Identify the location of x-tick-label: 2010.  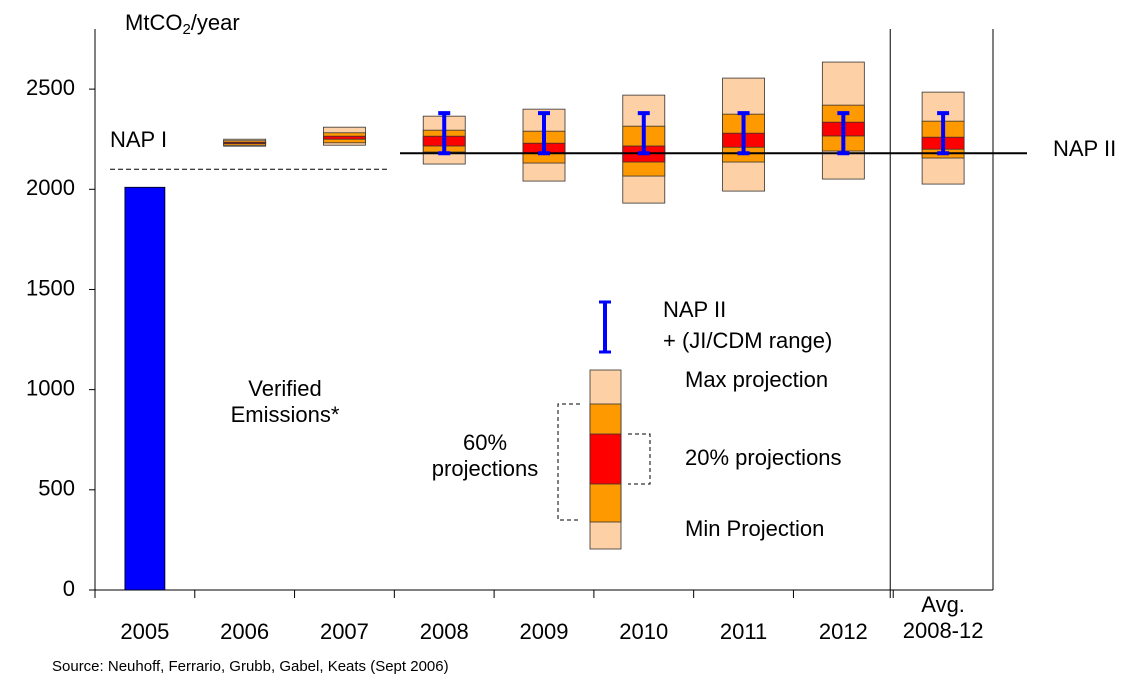
(644, 631).